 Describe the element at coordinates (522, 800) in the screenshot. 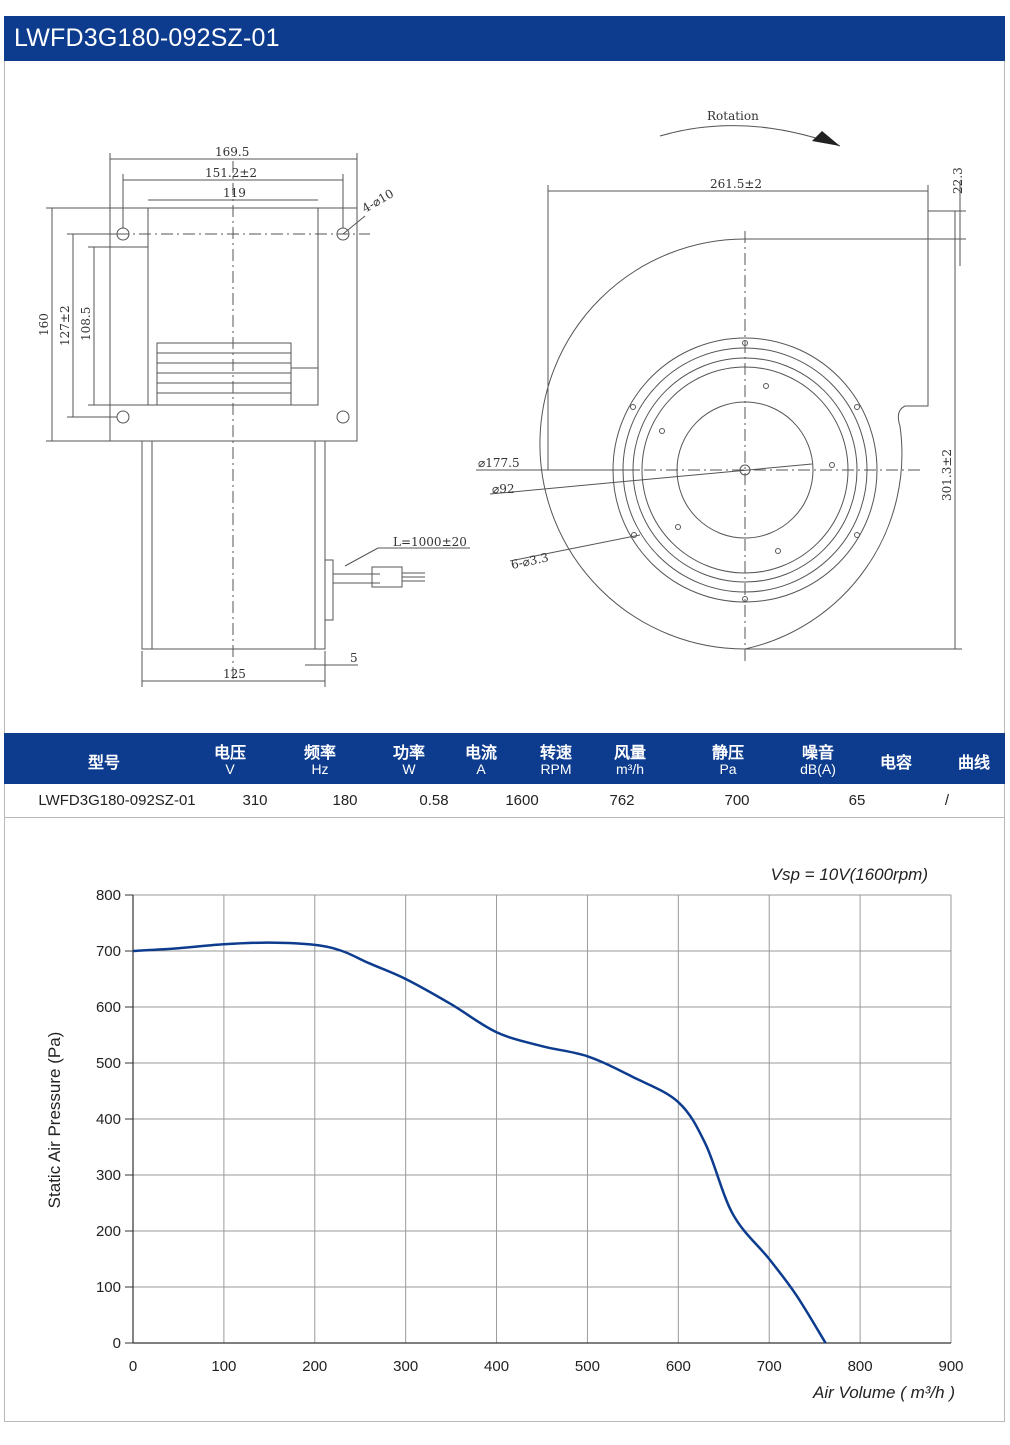

I see `cell-speed: 1600` at that location.